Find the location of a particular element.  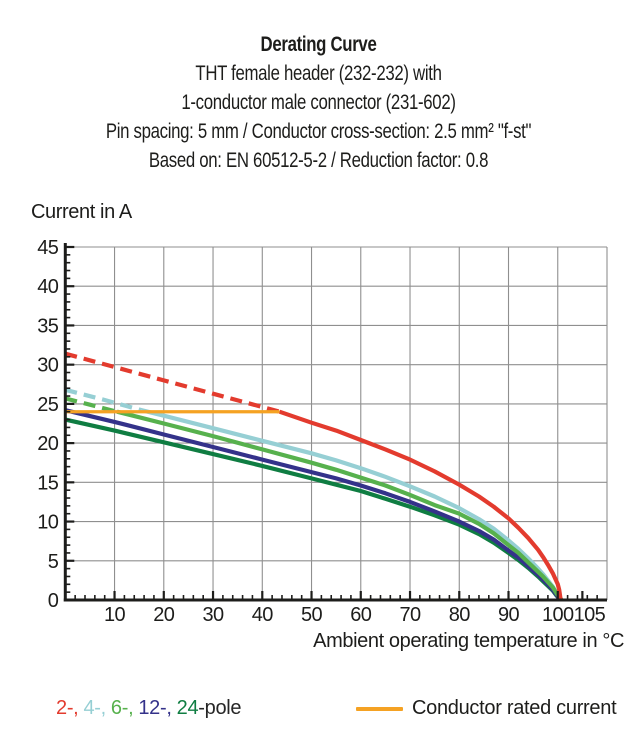

series-4-pole-dashed is located at coordinates (103, 400).